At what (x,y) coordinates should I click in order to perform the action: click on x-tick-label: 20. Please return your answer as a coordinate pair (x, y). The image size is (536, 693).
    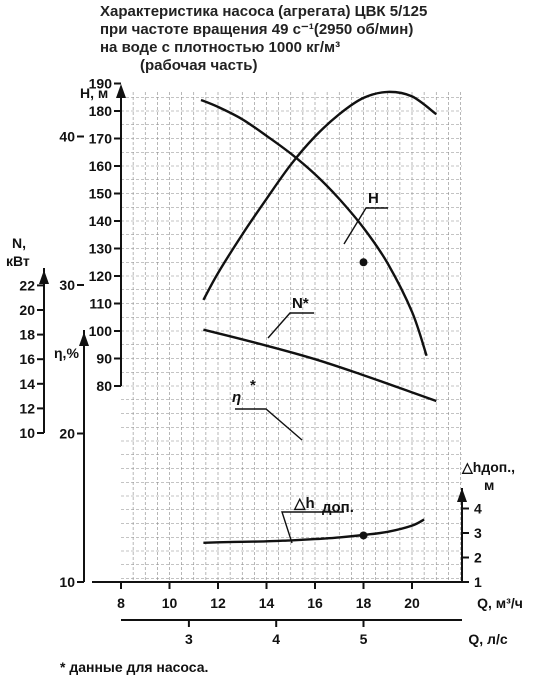
    Looking at the image, I should click on (412, 603).